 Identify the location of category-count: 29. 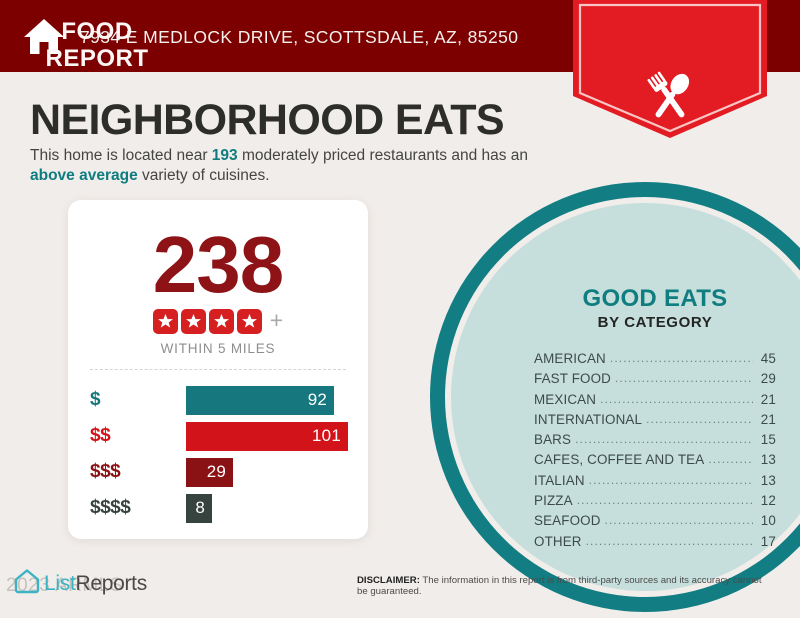
(768, 379).